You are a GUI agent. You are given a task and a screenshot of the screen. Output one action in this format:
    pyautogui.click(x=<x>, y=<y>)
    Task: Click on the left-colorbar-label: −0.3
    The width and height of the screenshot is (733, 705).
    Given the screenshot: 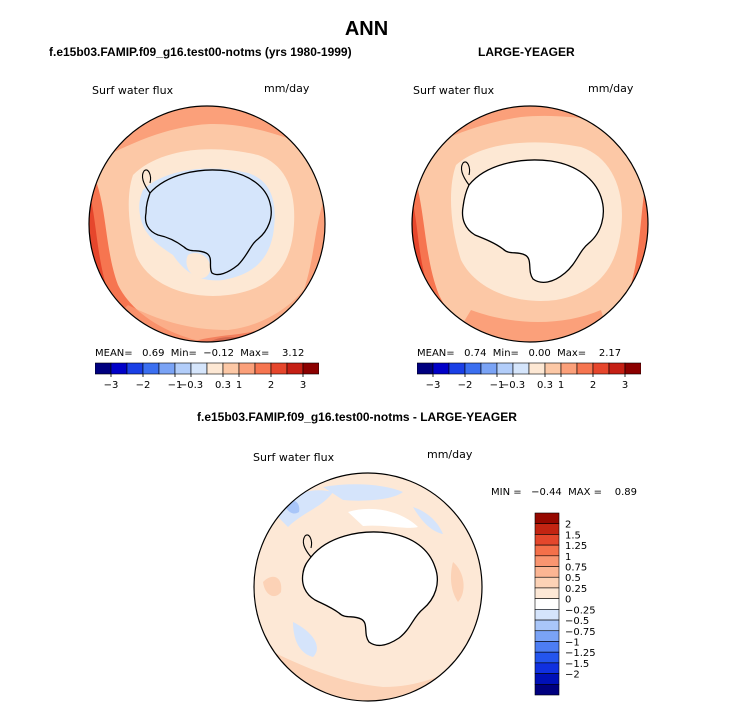 What is the action you would take?
    pyautogui.click(x=191, y=385)
    